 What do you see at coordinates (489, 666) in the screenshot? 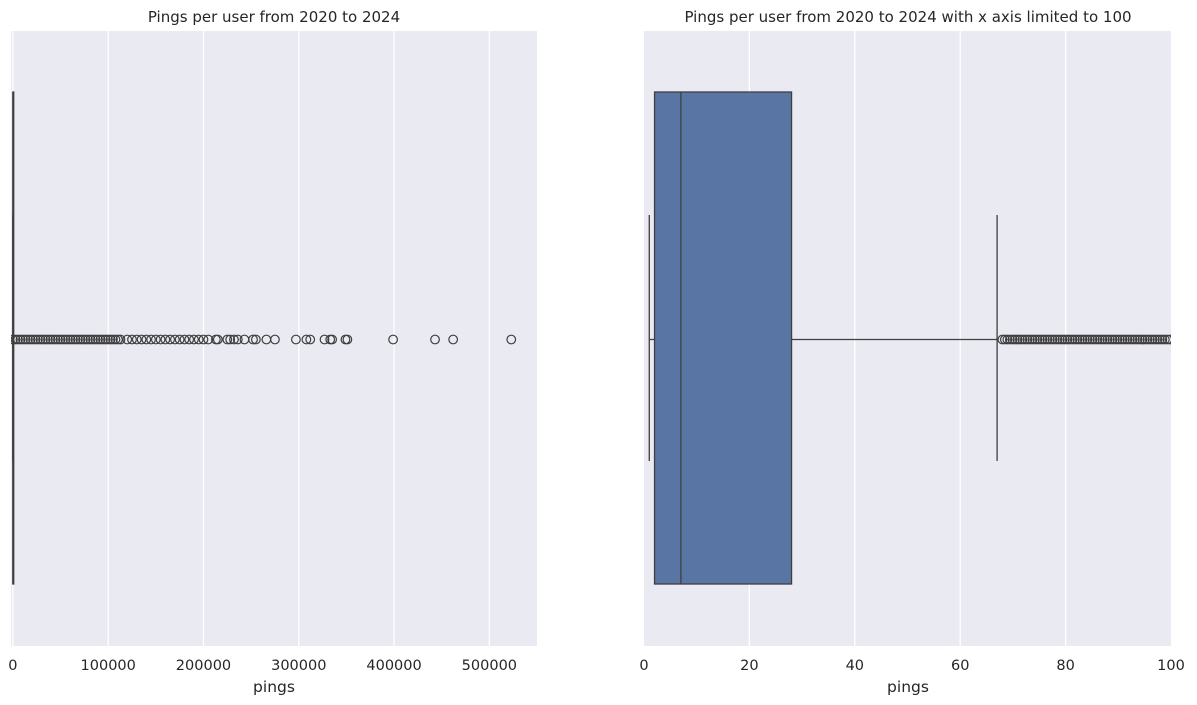
I see `x-tick-label: 500000` at bounding box center [489, 666].